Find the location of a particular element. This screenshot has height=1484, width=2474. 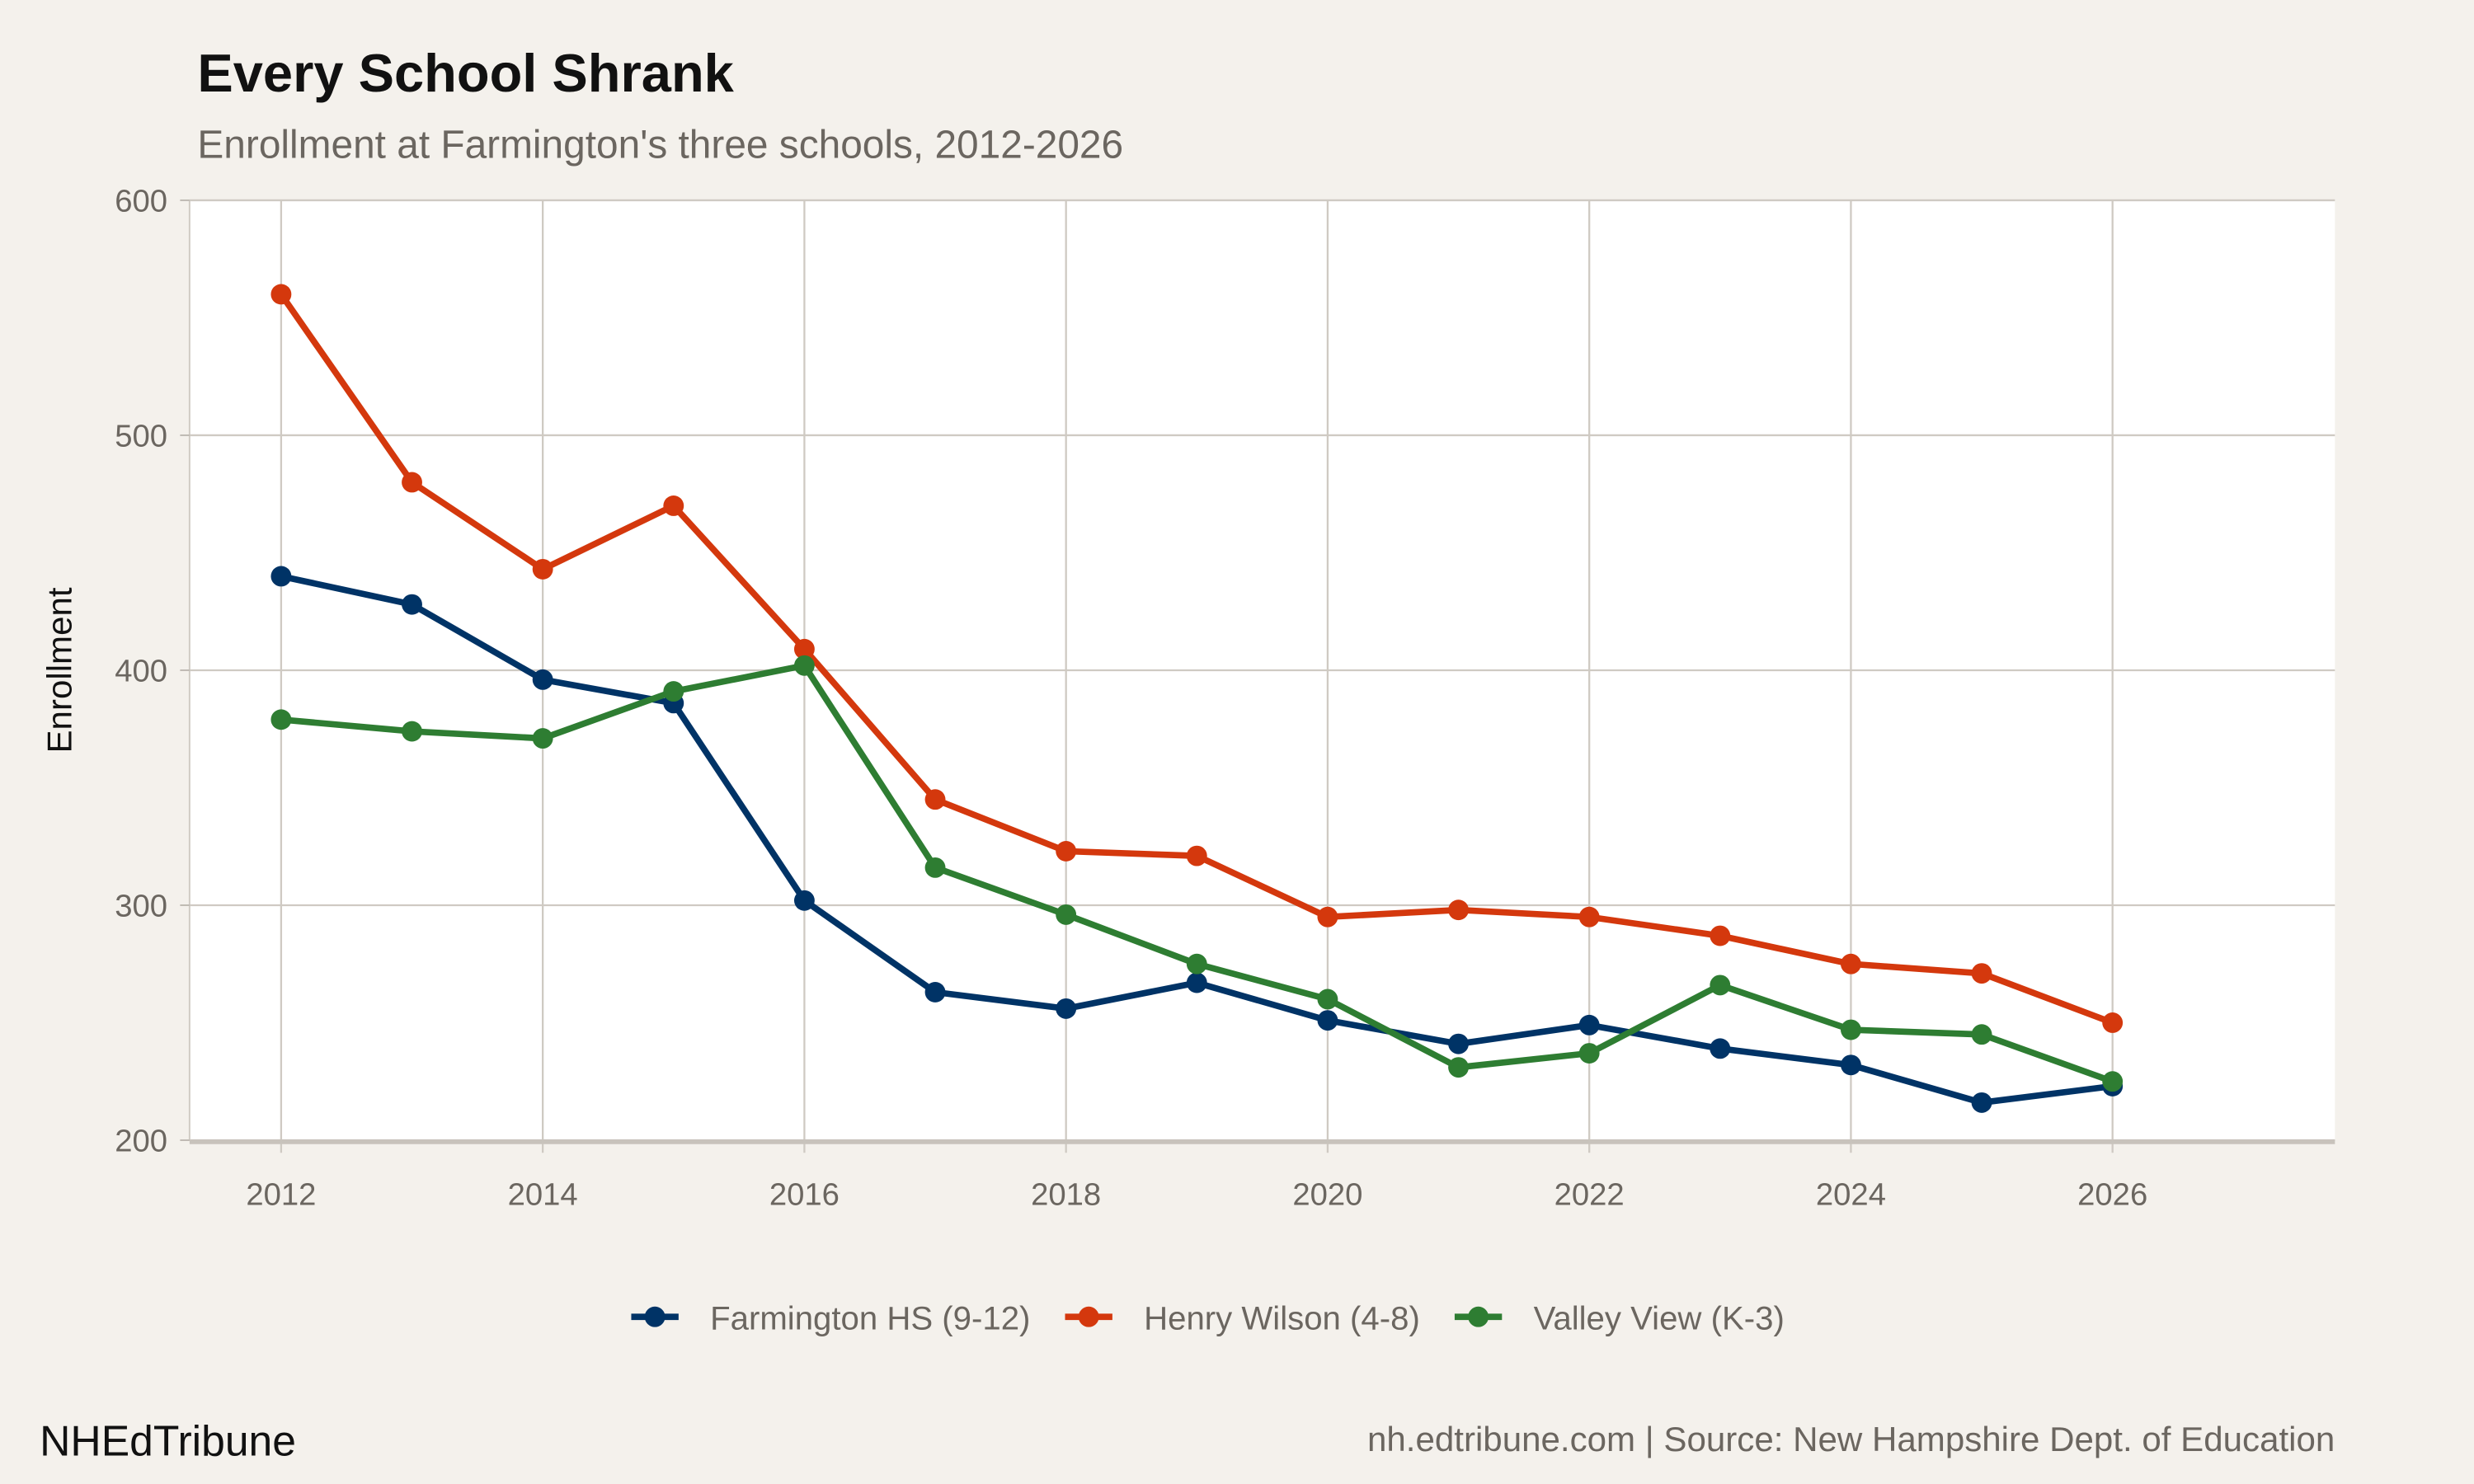

y-axis-label: Enrollment is located at coordinates (59, 670).